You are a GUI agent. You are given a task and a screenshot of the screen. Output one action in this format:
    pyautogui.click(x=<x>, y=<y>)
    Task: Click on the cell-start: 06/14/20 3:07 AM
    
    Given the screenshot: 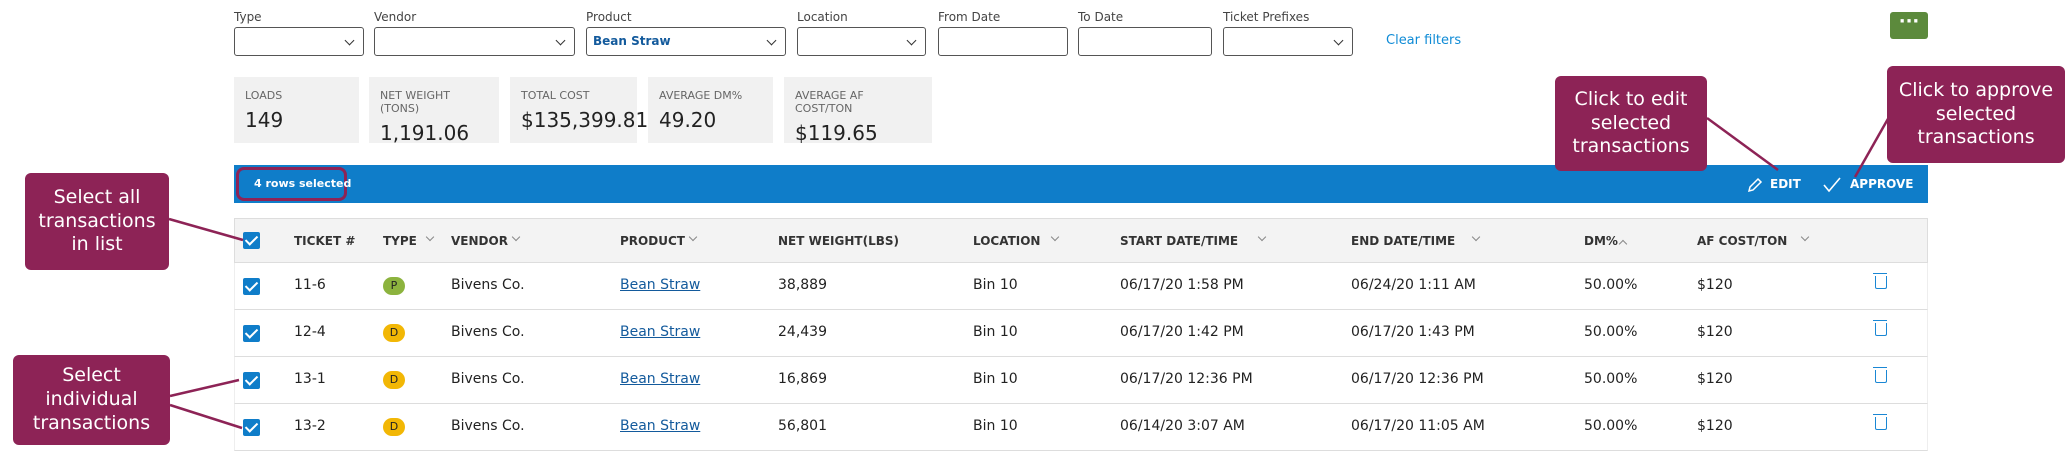 What is the action you would take?
    pyautogui.click(x=1182, y=426)
    